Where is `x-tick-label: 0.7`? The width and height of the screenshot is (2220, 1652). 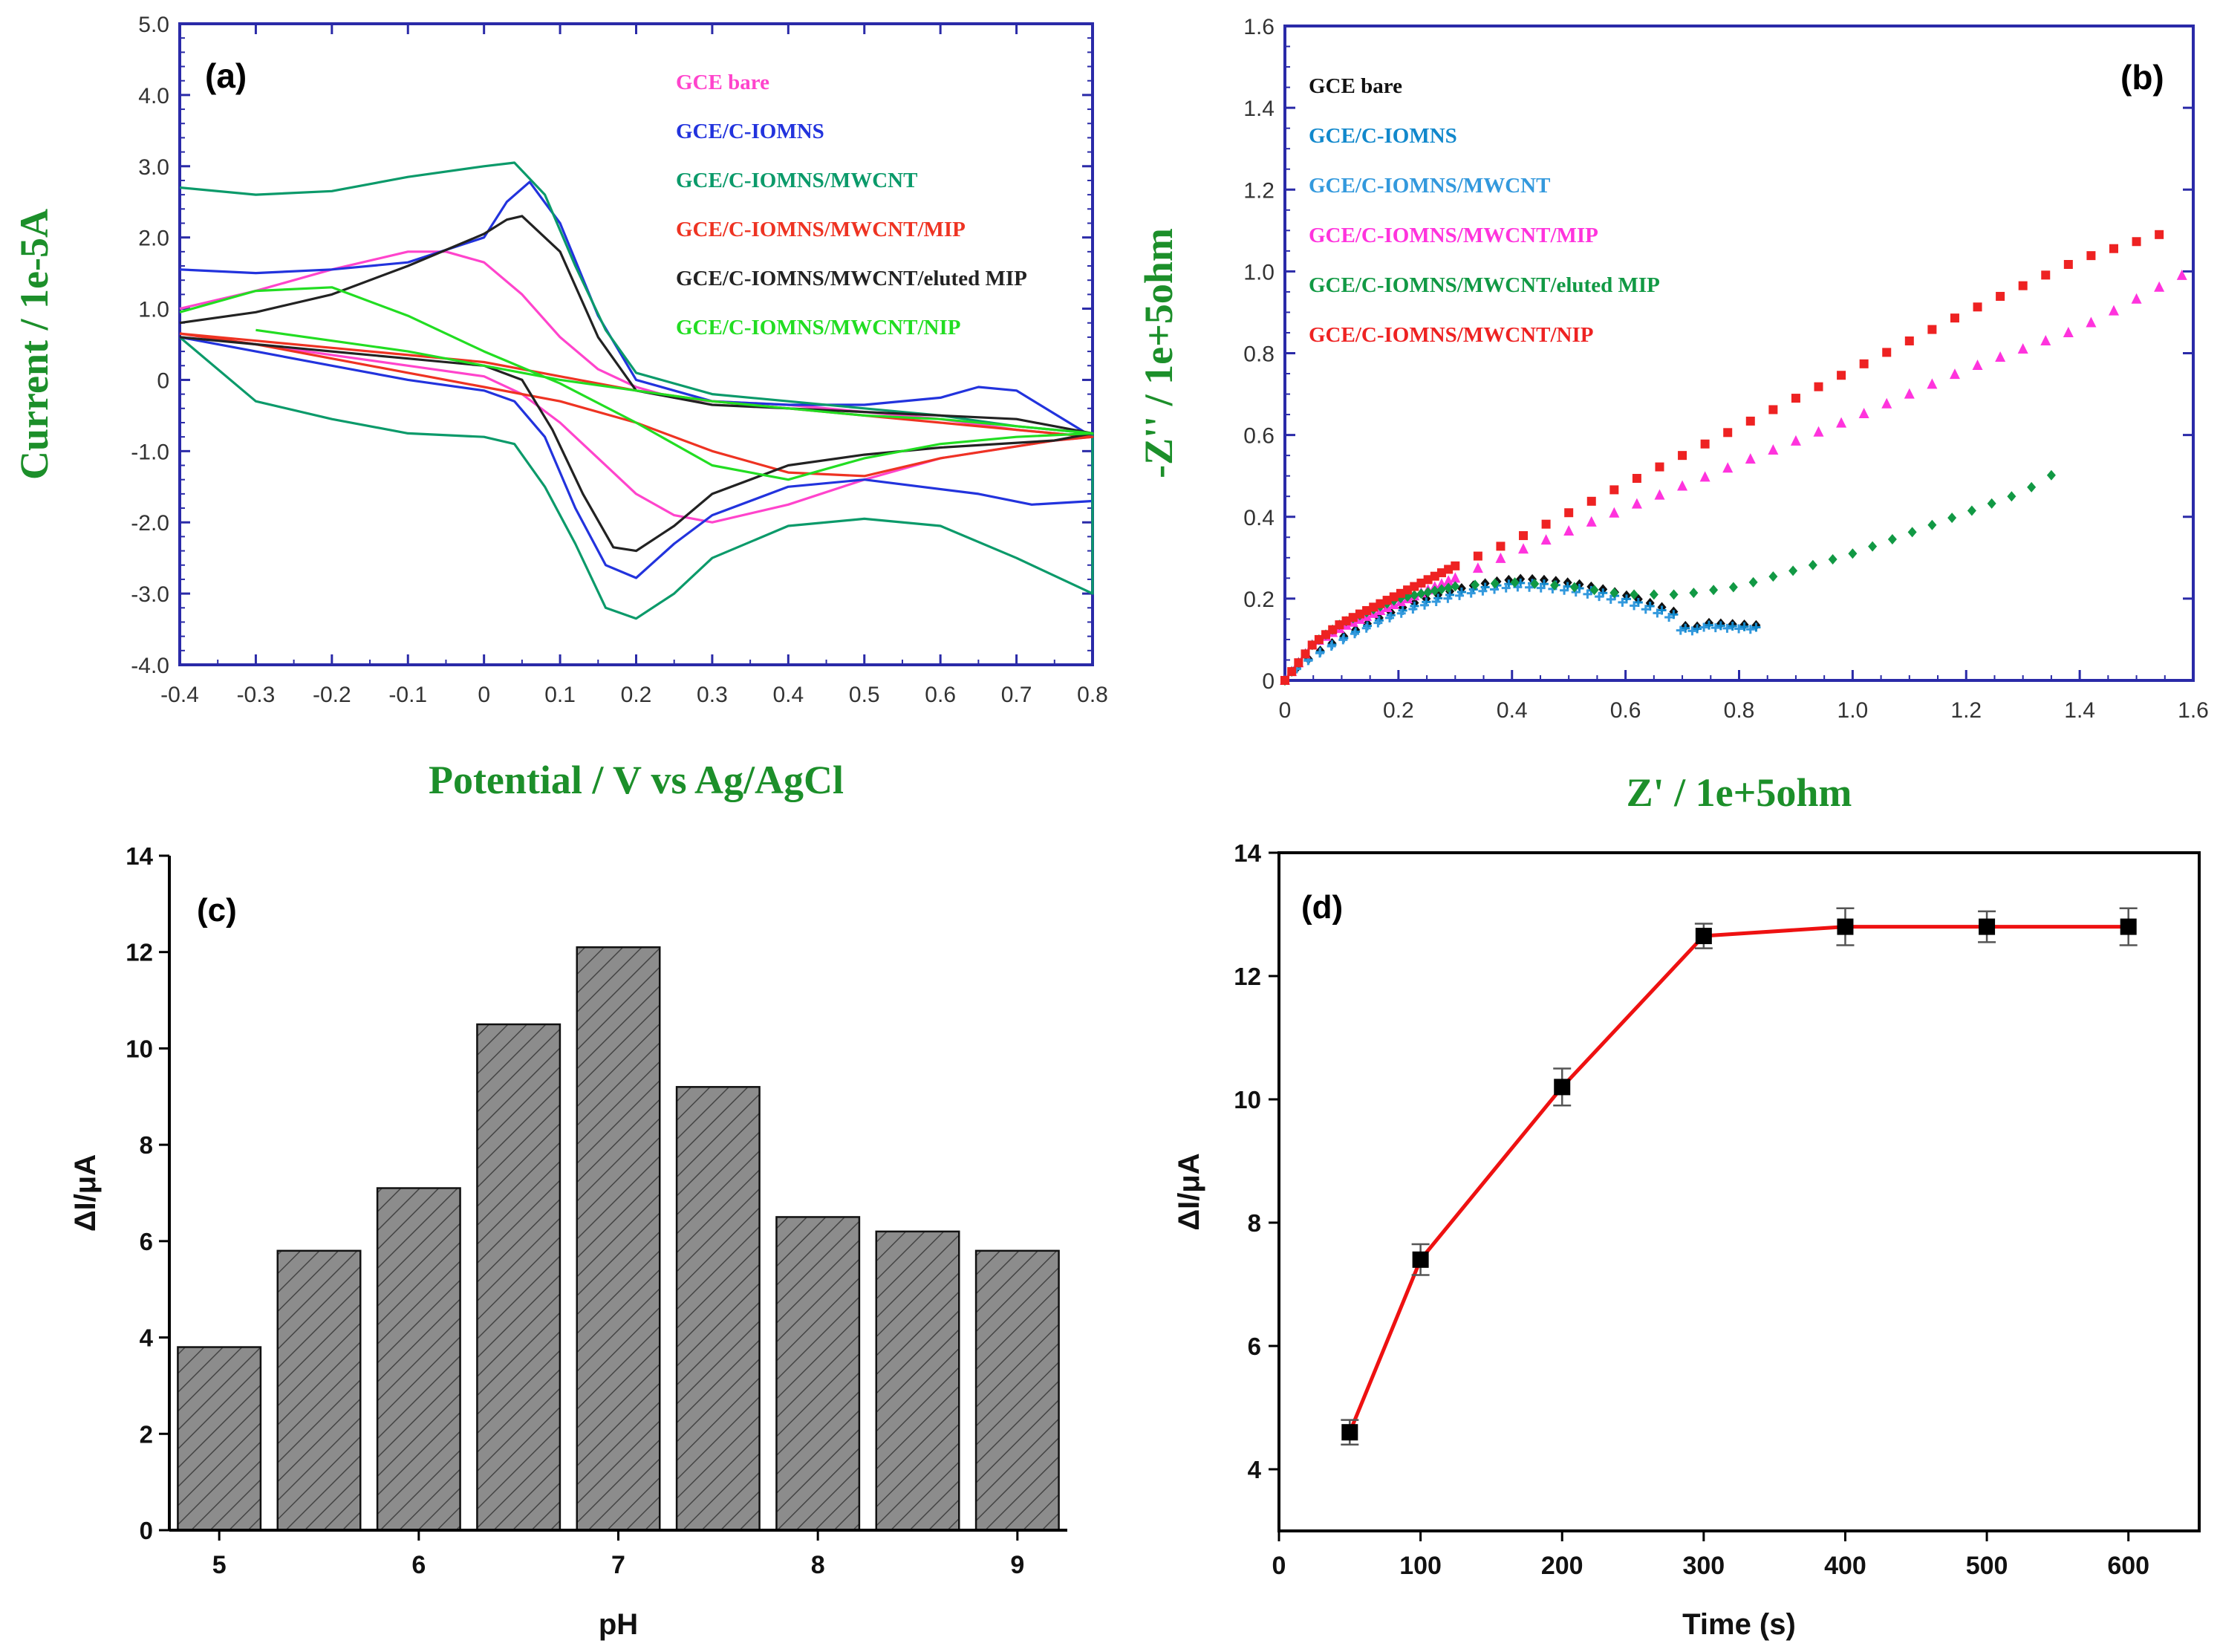
x-tick-label: 0.7 is located at coordinates (1016, 695).